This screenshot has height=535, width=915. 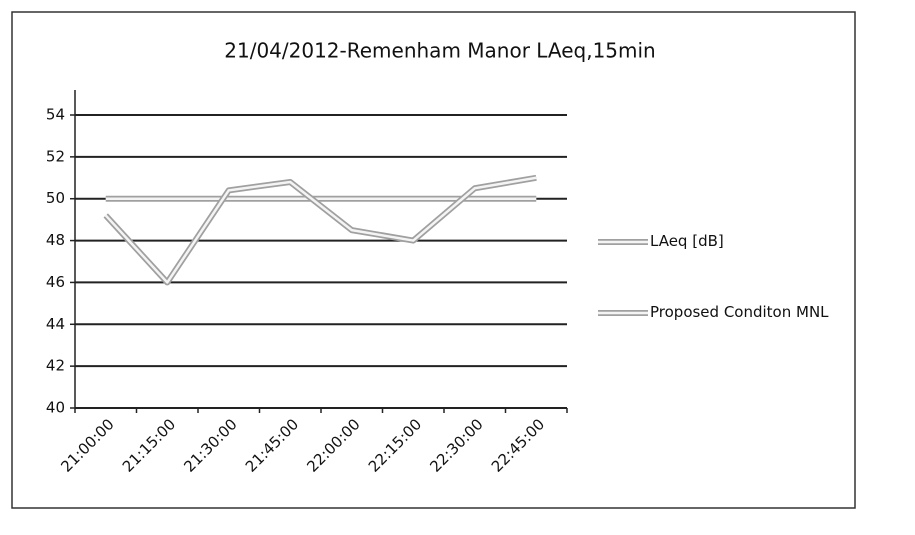 I want to click on series-line-inner, so click(x=320, y=230).